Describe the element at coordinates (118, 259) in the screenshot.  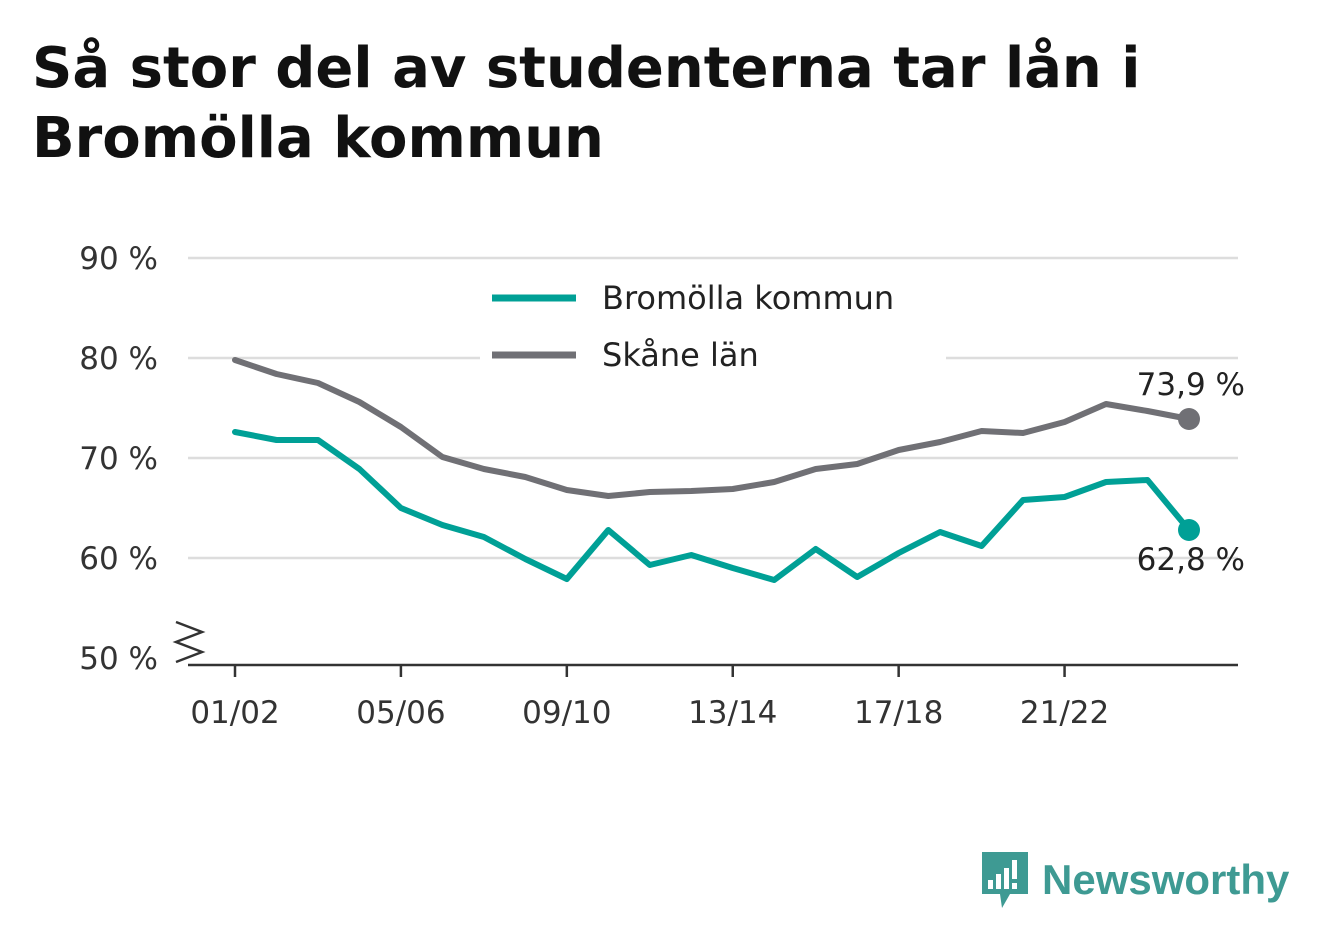
I see `y-tick-label: 90 %` at that location.